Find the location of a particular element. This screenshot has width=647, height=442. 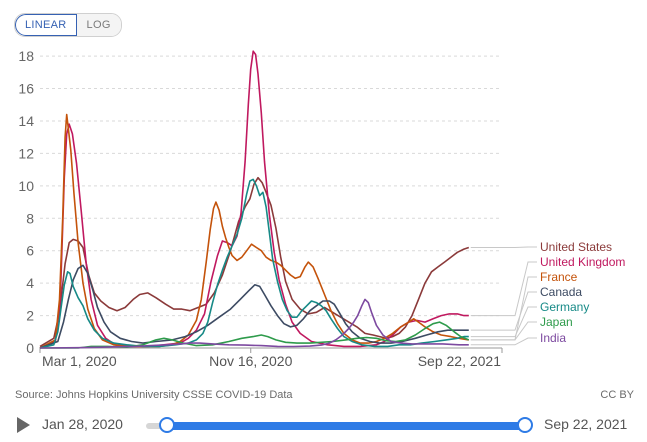

slider-start-handle is located at coordinates (167, 425).